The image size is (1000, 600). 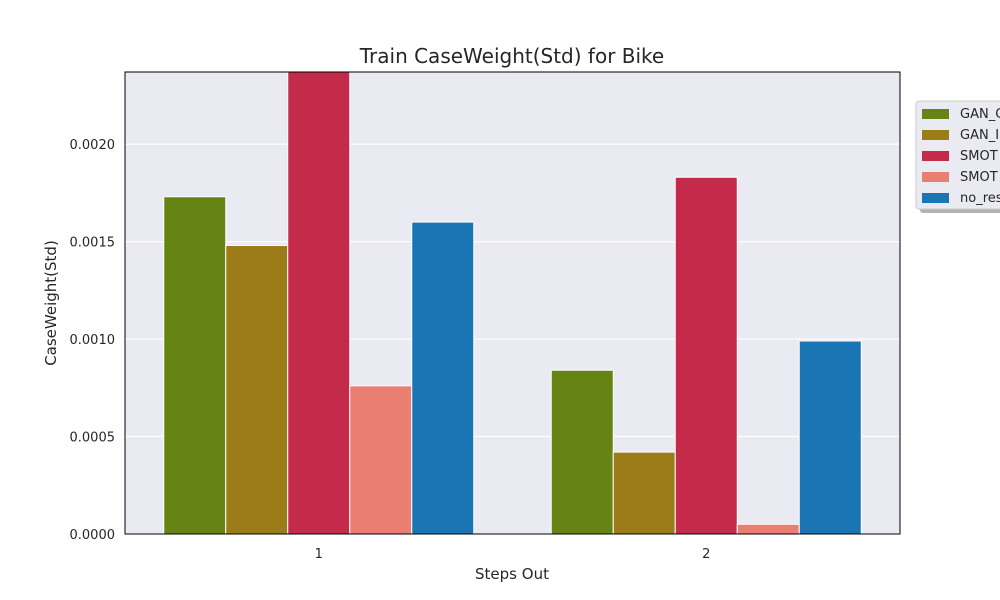 What do you see at coordinates (93, 243) in the screenshot?
I see `y-tick-label: 0.0015` at bounding box center [93, 243].